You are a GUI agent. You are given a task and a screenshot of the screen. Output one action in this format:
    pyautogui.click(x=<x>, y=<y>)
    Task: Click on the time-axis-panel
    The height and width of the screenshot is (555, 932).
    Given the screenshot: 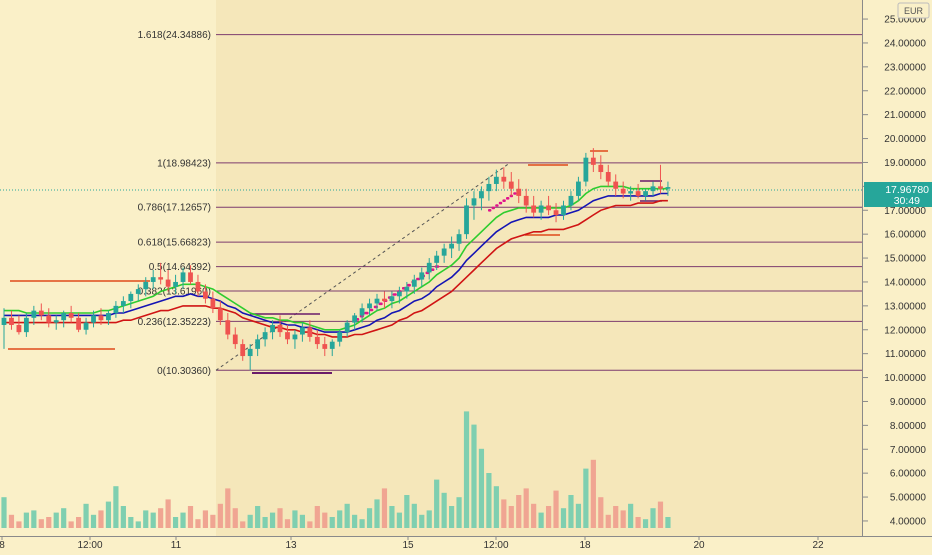 What is the action you would take?
    pyautogui.click(x=466, y=543)
    